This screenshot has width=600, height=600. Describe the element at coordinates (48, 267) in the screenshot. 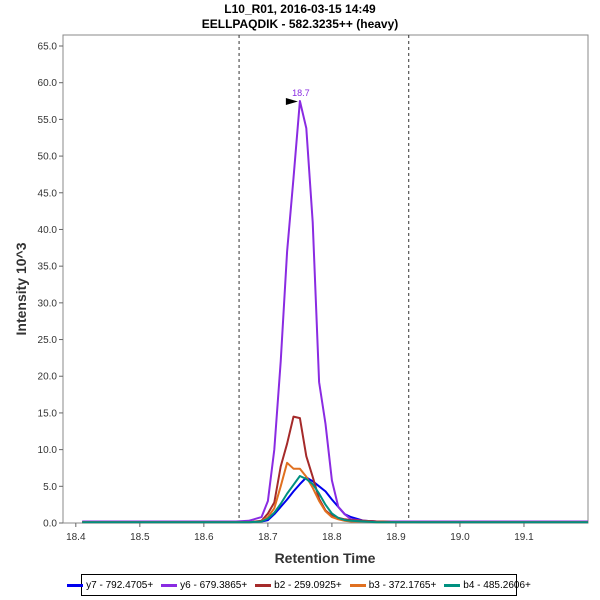

I see `y-tick-label: 35.0` at that location.